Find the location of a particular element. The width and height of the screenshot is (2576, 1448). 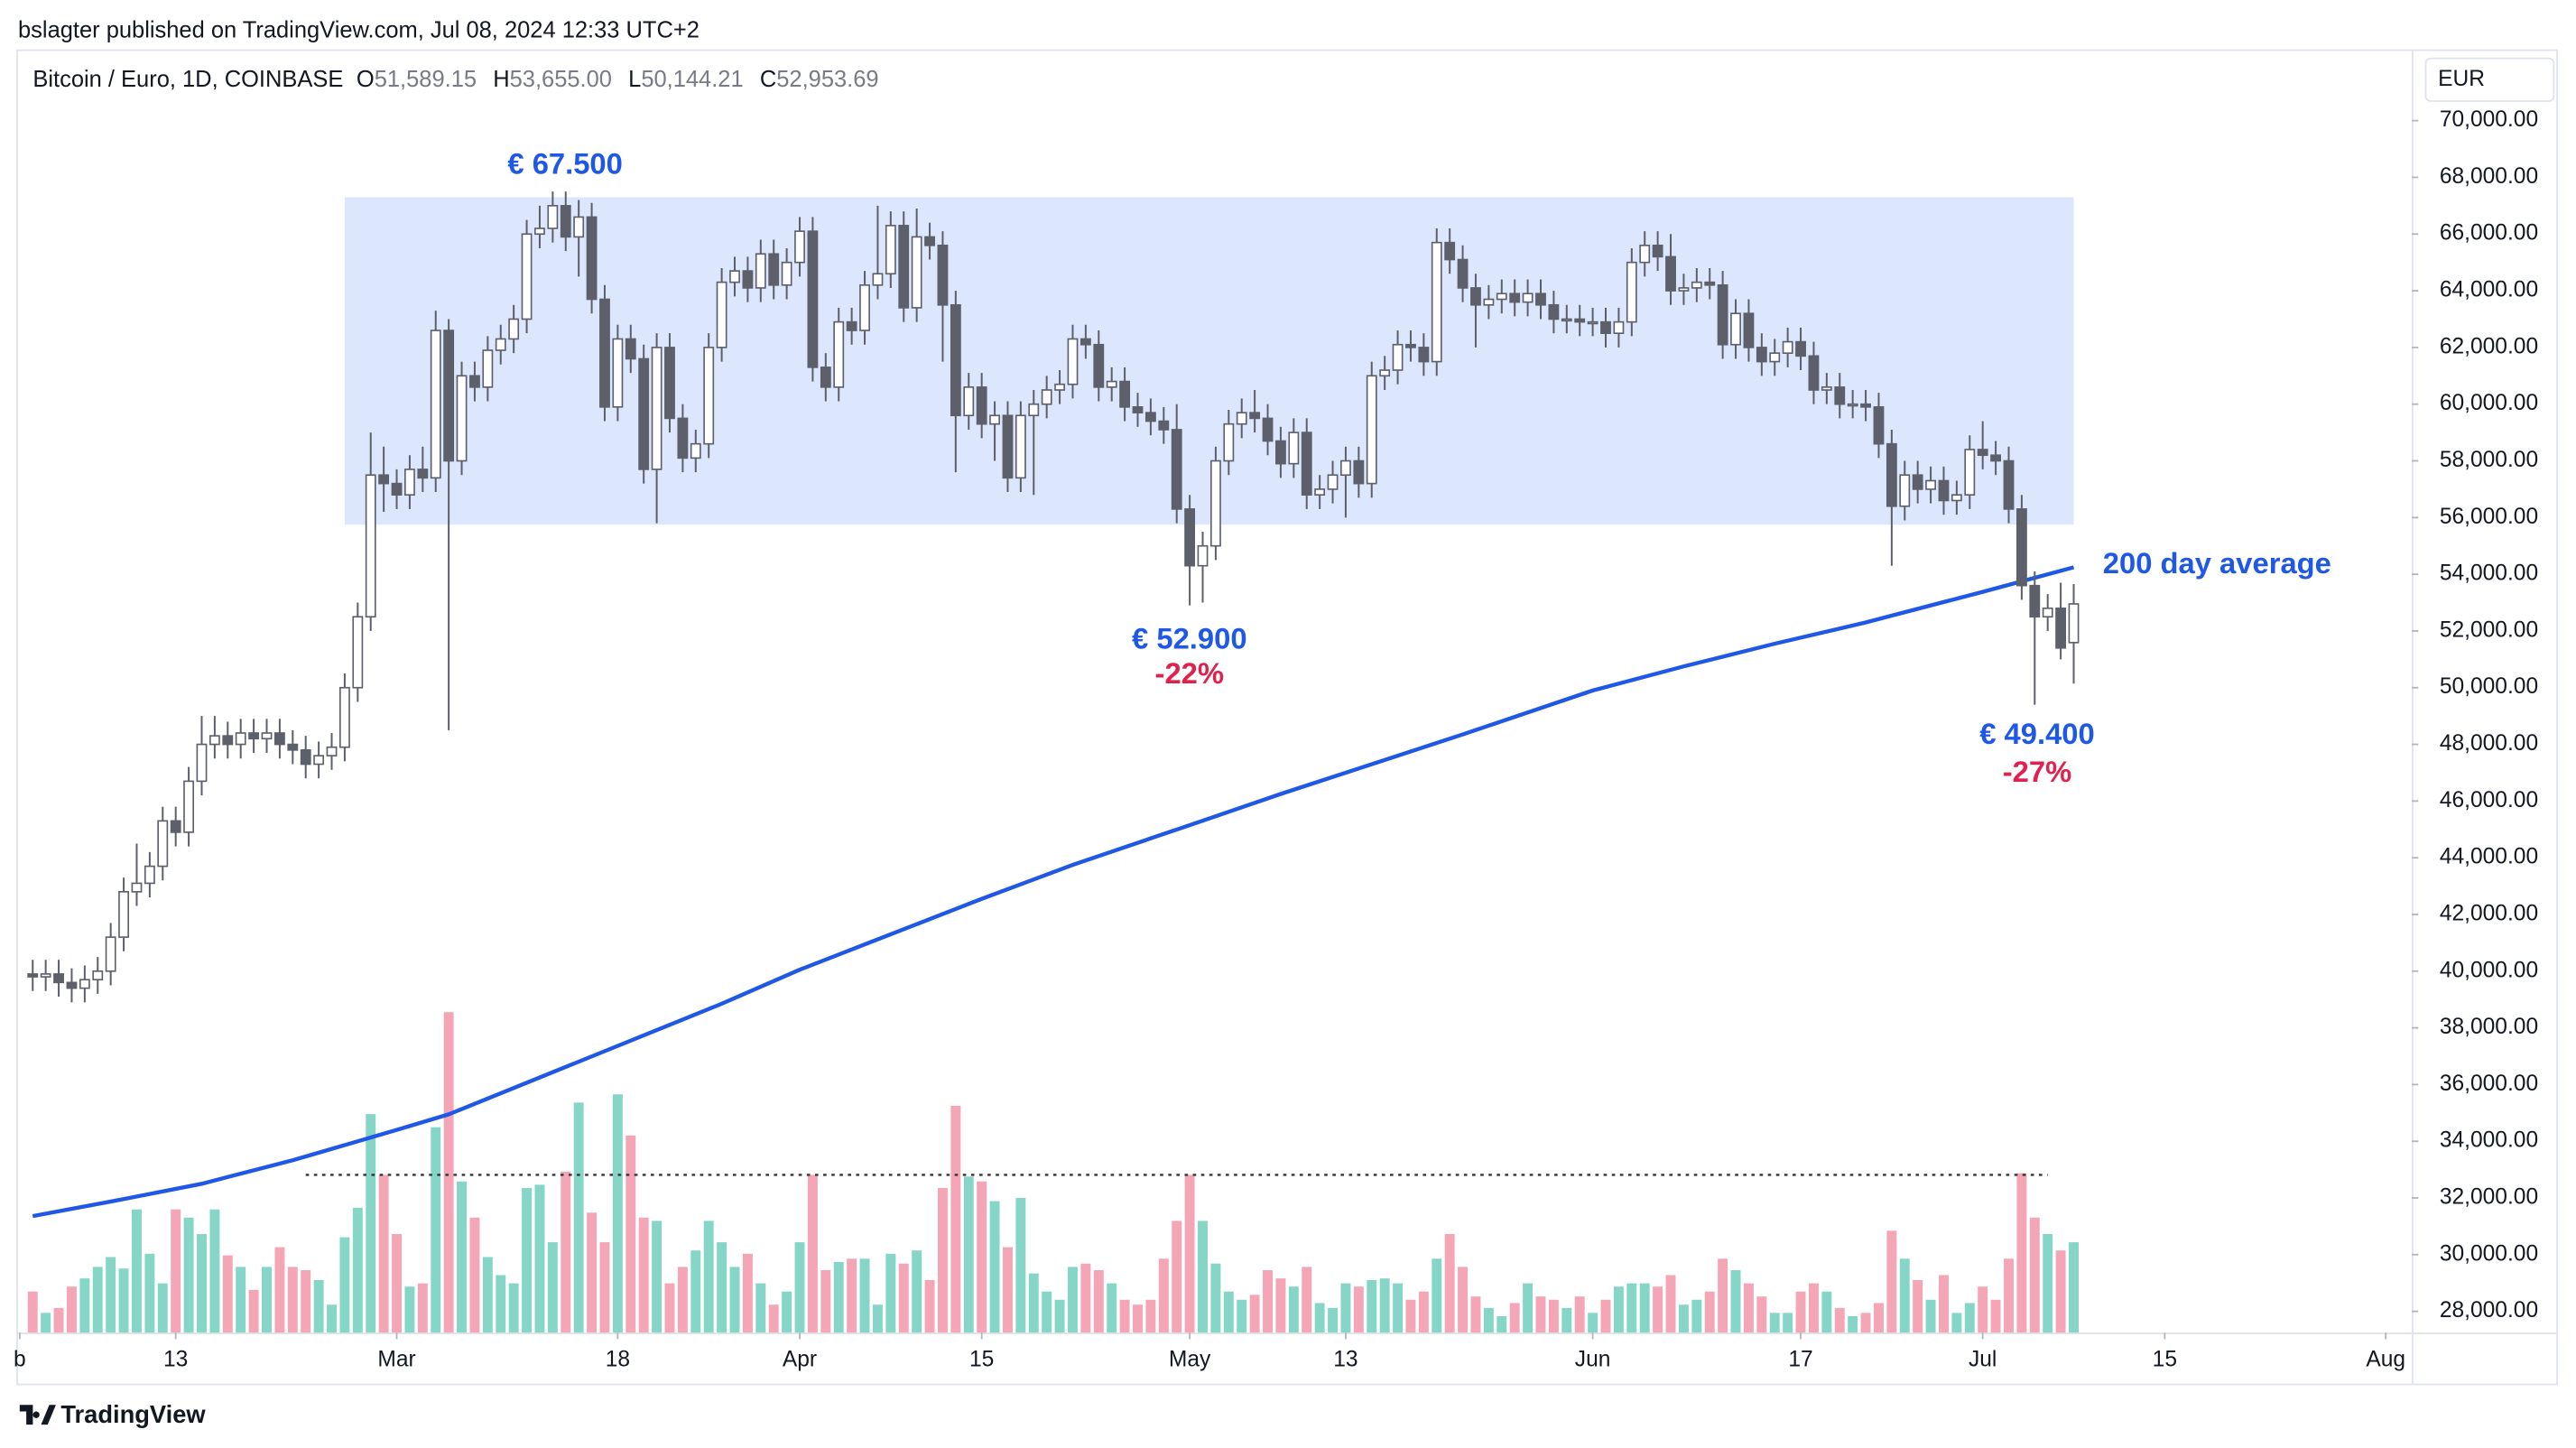

x-tick-label: b is located at coordinates (20, 1360).